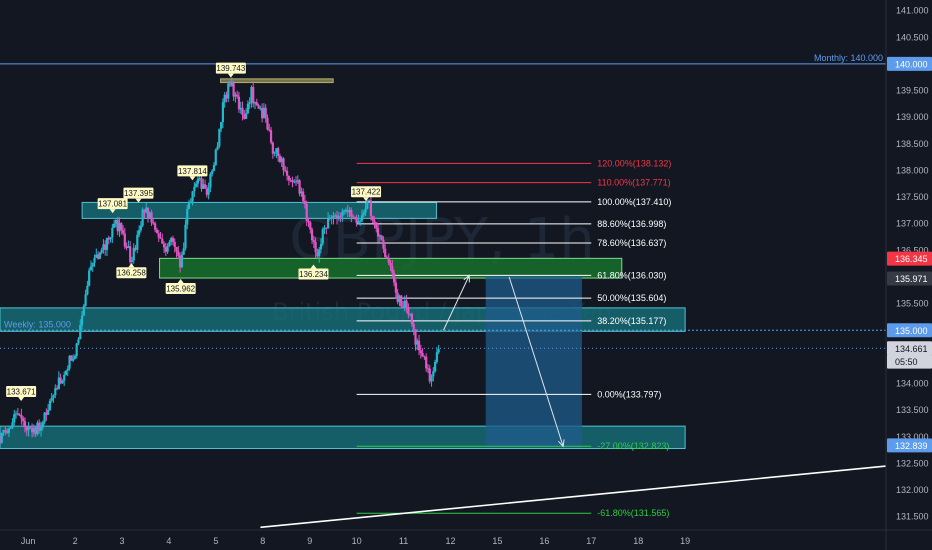  What do you see at coordinates (912, 490) in the screenshot?
I see `y-tick-label: 132.000` at bounding box center [912, 490].